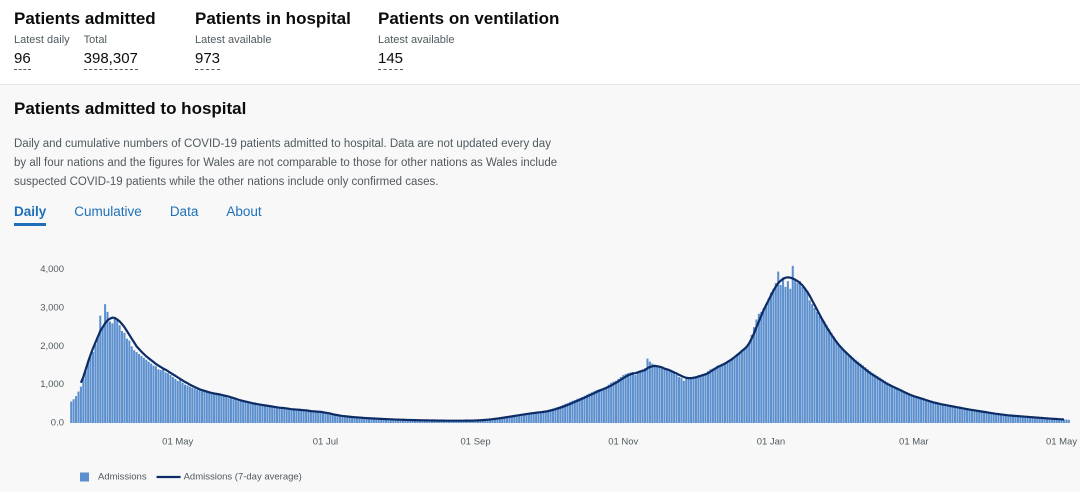 The height and width of the screenshot is (492, 1080). What do you see at coordinates (52, 384) in the screenshot?
I see `y-tick-label: 1,000` at bounding box center [52, 384].